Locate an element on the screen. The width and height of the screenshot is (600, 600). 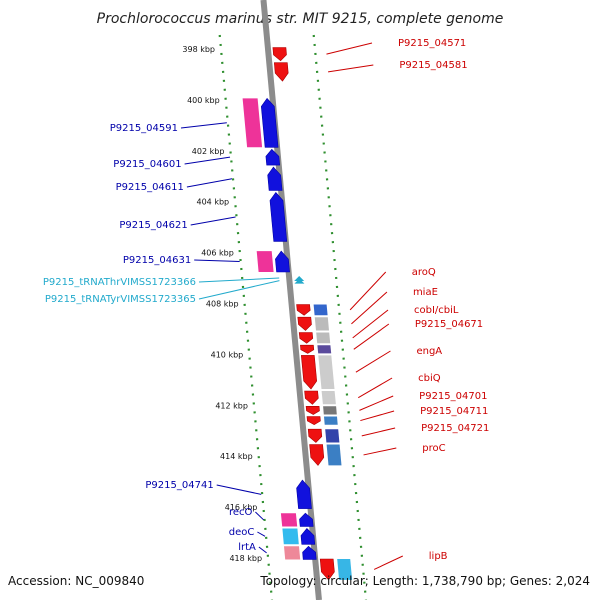
gene-label-lipb: lipB is located at coordinates (438, 556).